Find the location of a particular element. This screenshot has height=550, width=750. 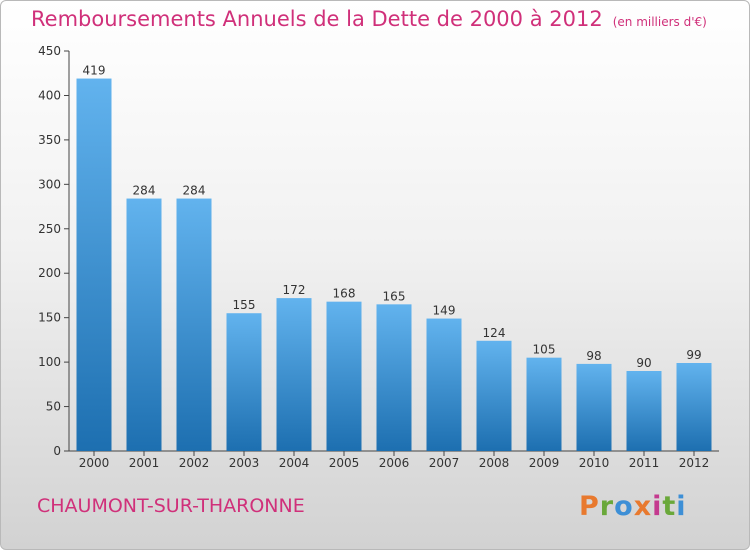

y-tick-label: 200 is located at coordinates (49, 273).